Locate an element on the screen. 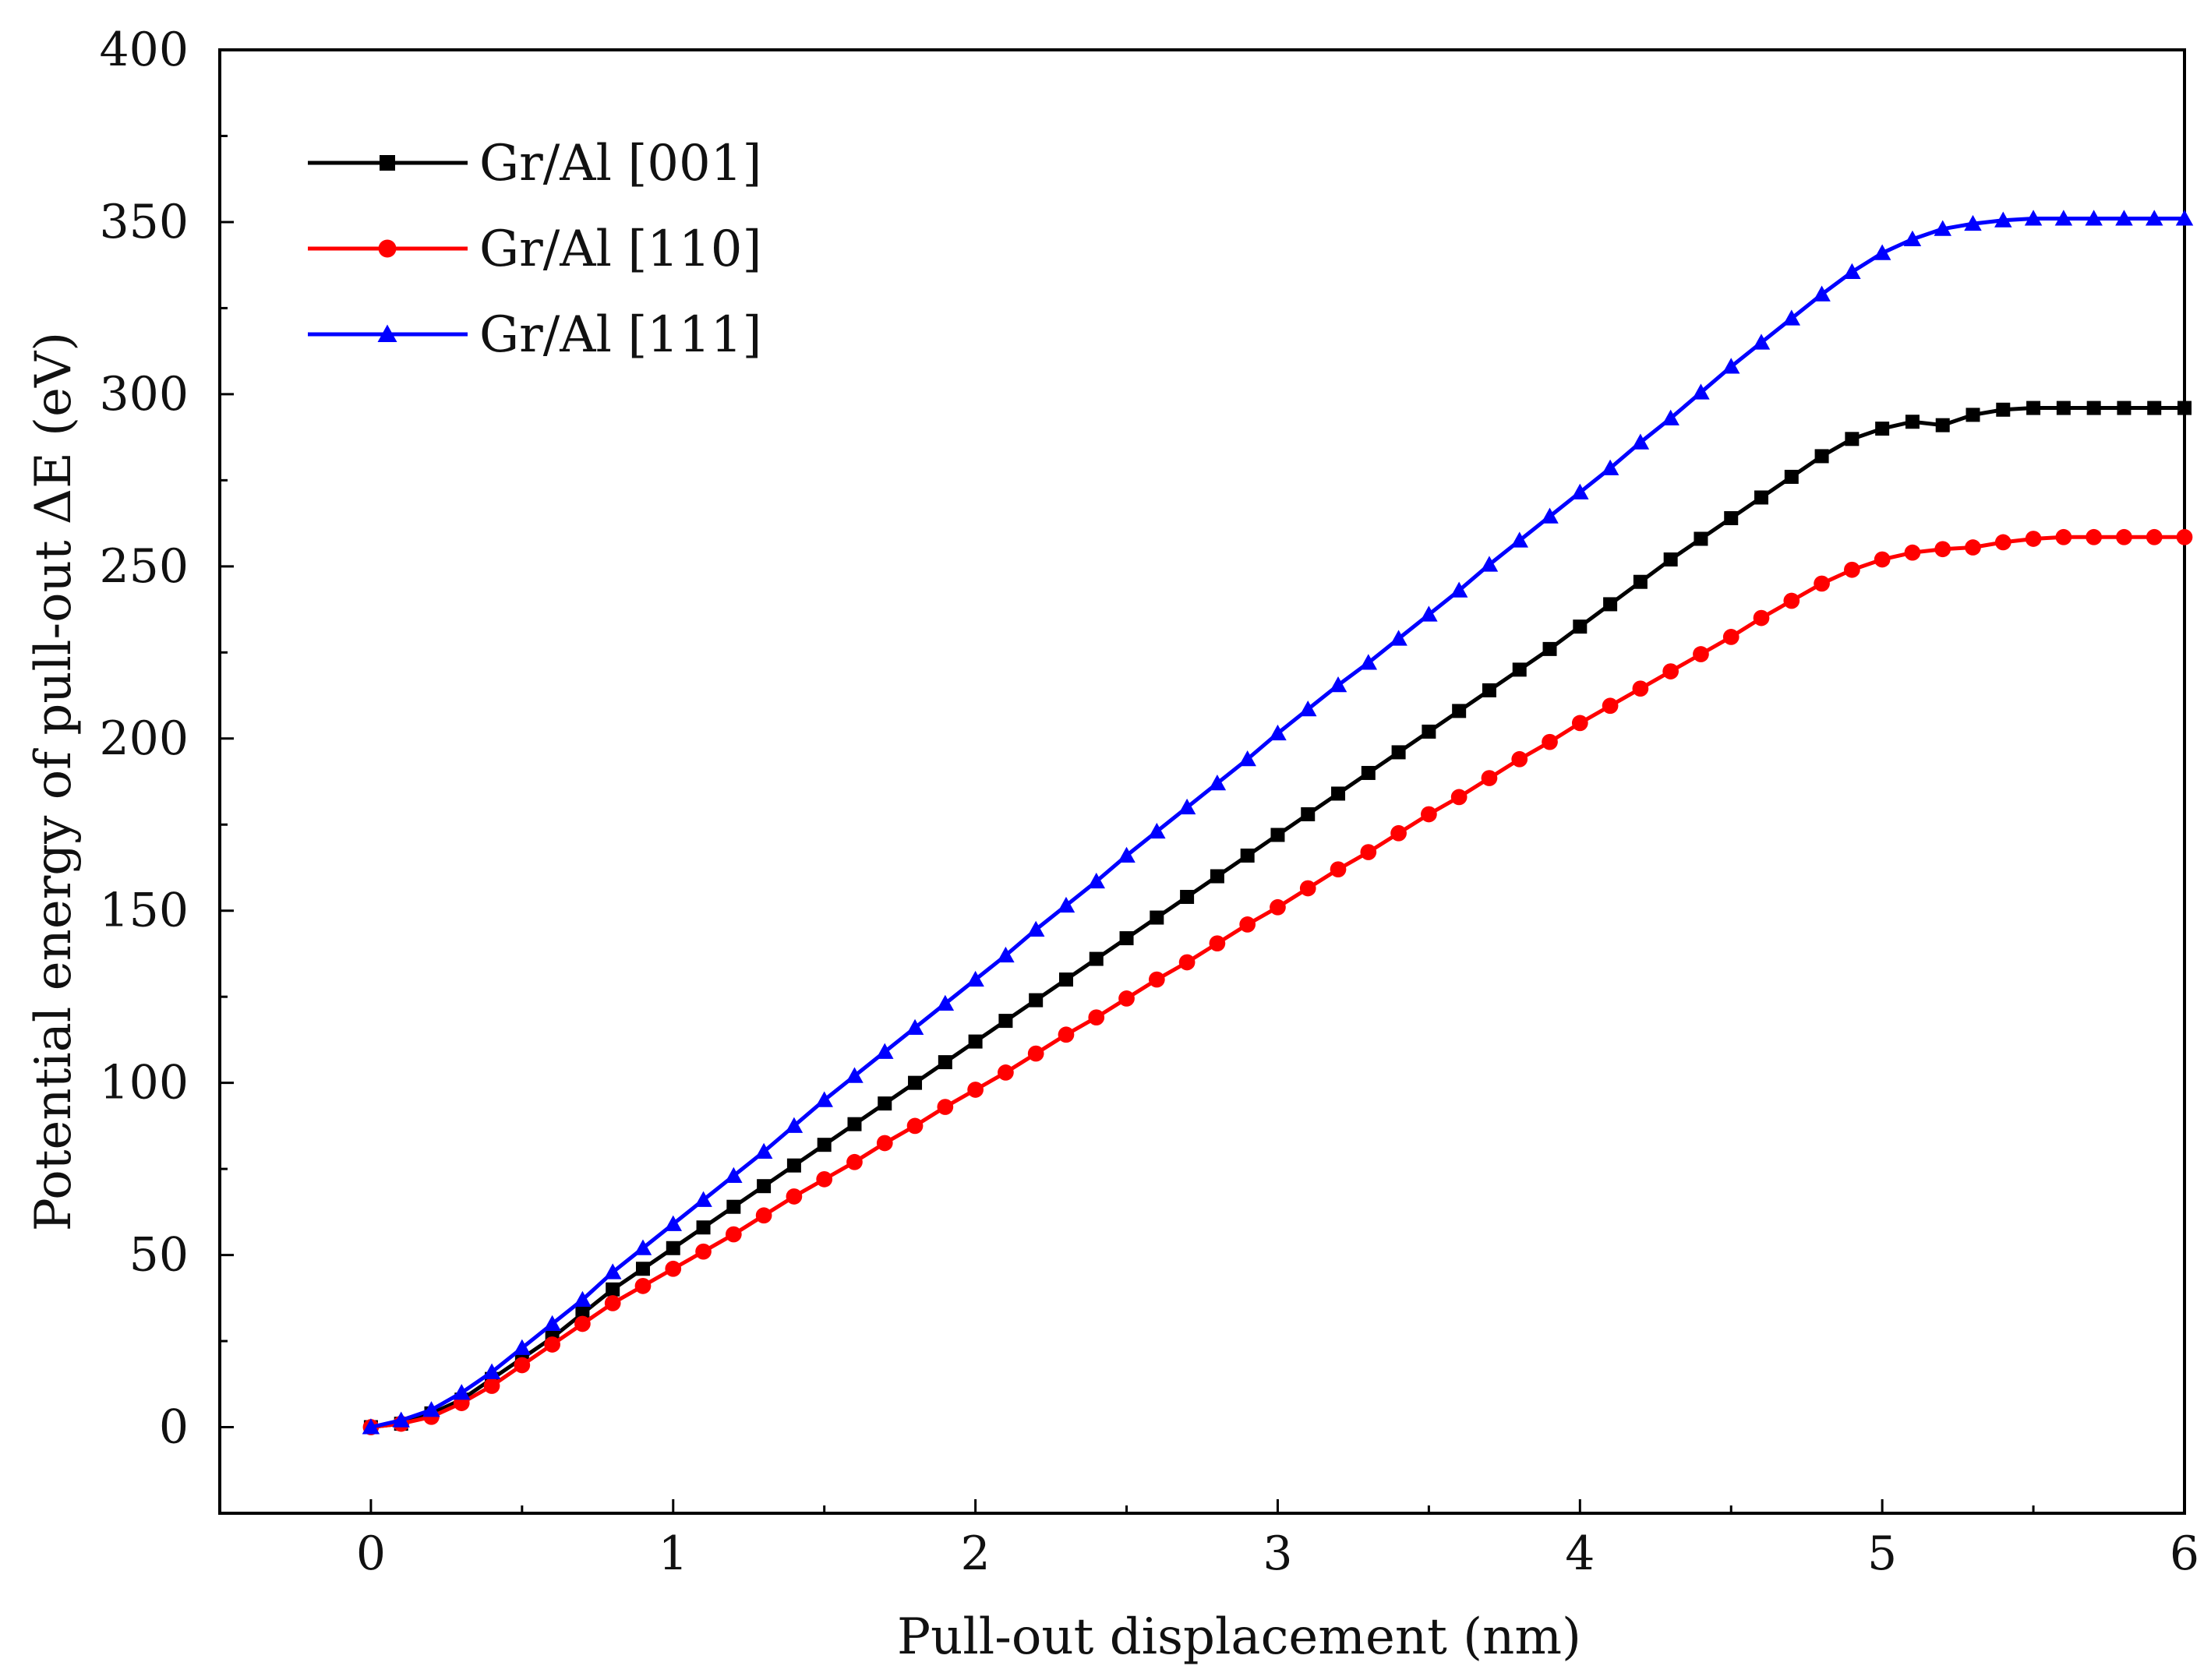 This screenshot has width=2211, height=1680. legend: Gr/Al [001] Gr/Al [110] Gr/Al [111] is located at coordinates (534, 250).